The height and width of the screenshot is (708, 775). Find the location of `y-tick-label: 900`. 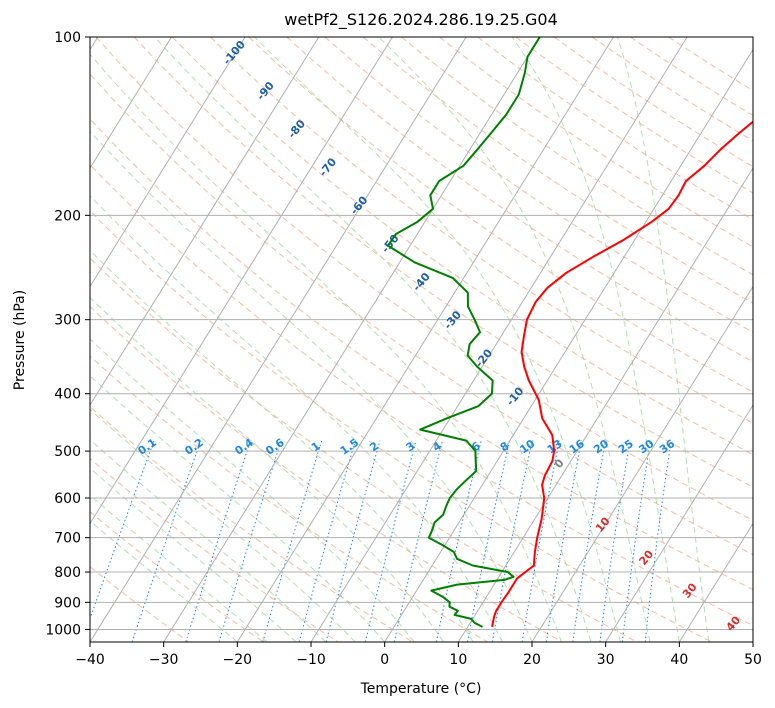

y-tick-label: 900 is located at coordinates (67, 603).